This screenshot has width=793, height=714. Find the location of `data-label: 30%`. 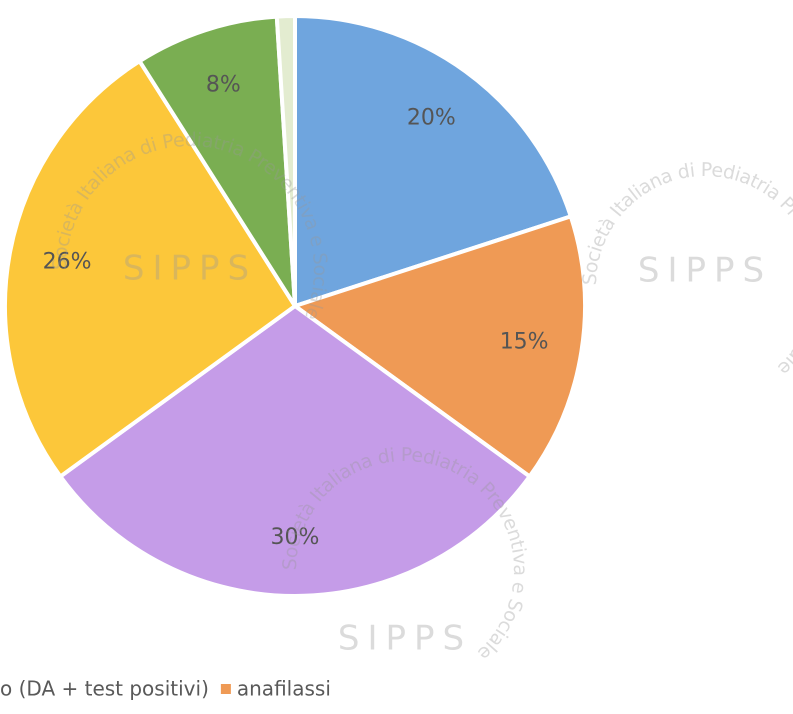

data-label: 30% is located at coordinates (295, 537).